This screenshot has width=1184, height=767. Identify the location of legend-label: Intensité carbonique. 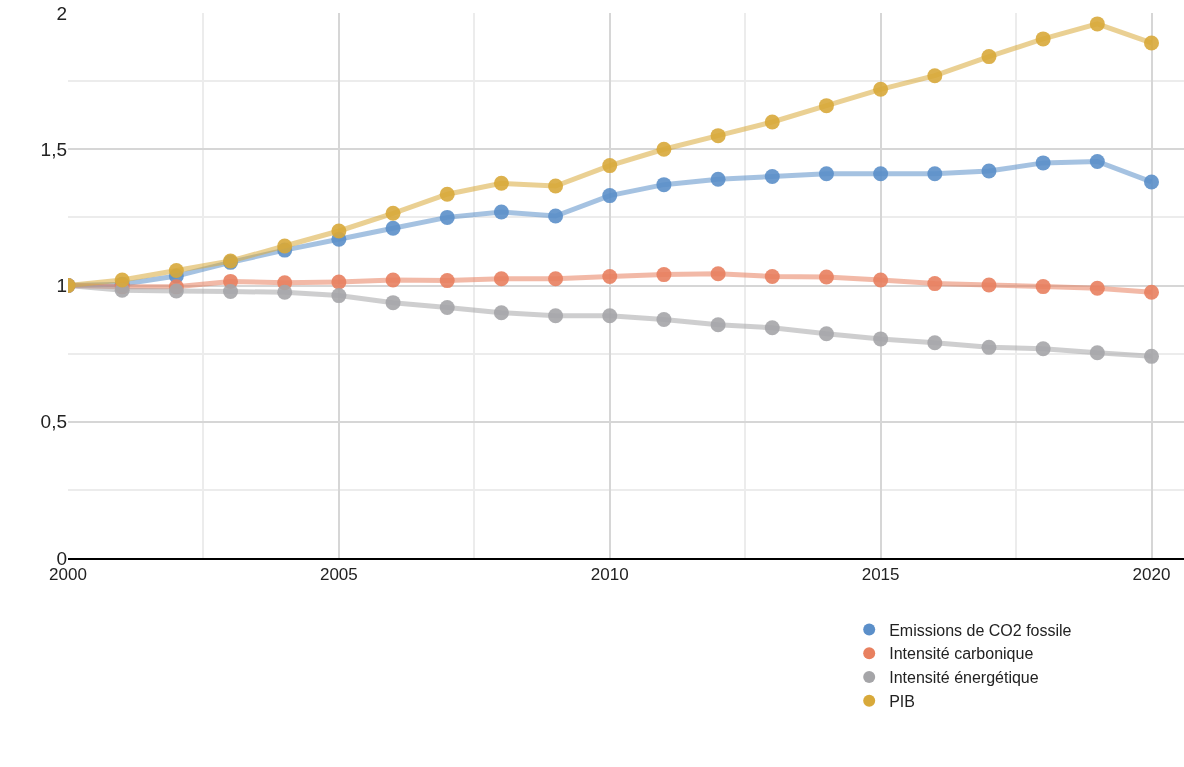
(961, 654).